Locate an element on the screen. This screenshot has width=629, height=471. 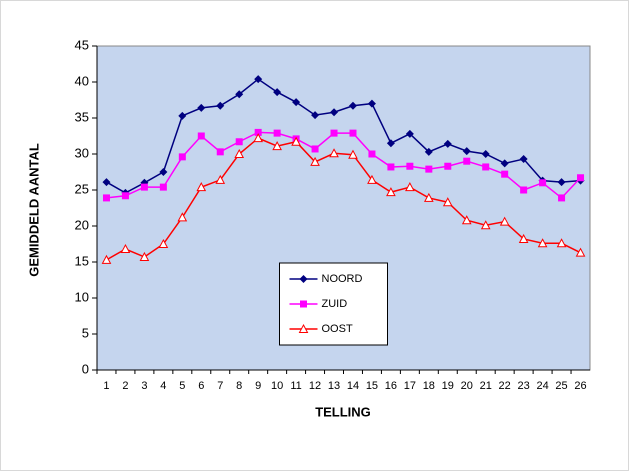
x-tick-label: 5 is located at coordinates (182, 386).